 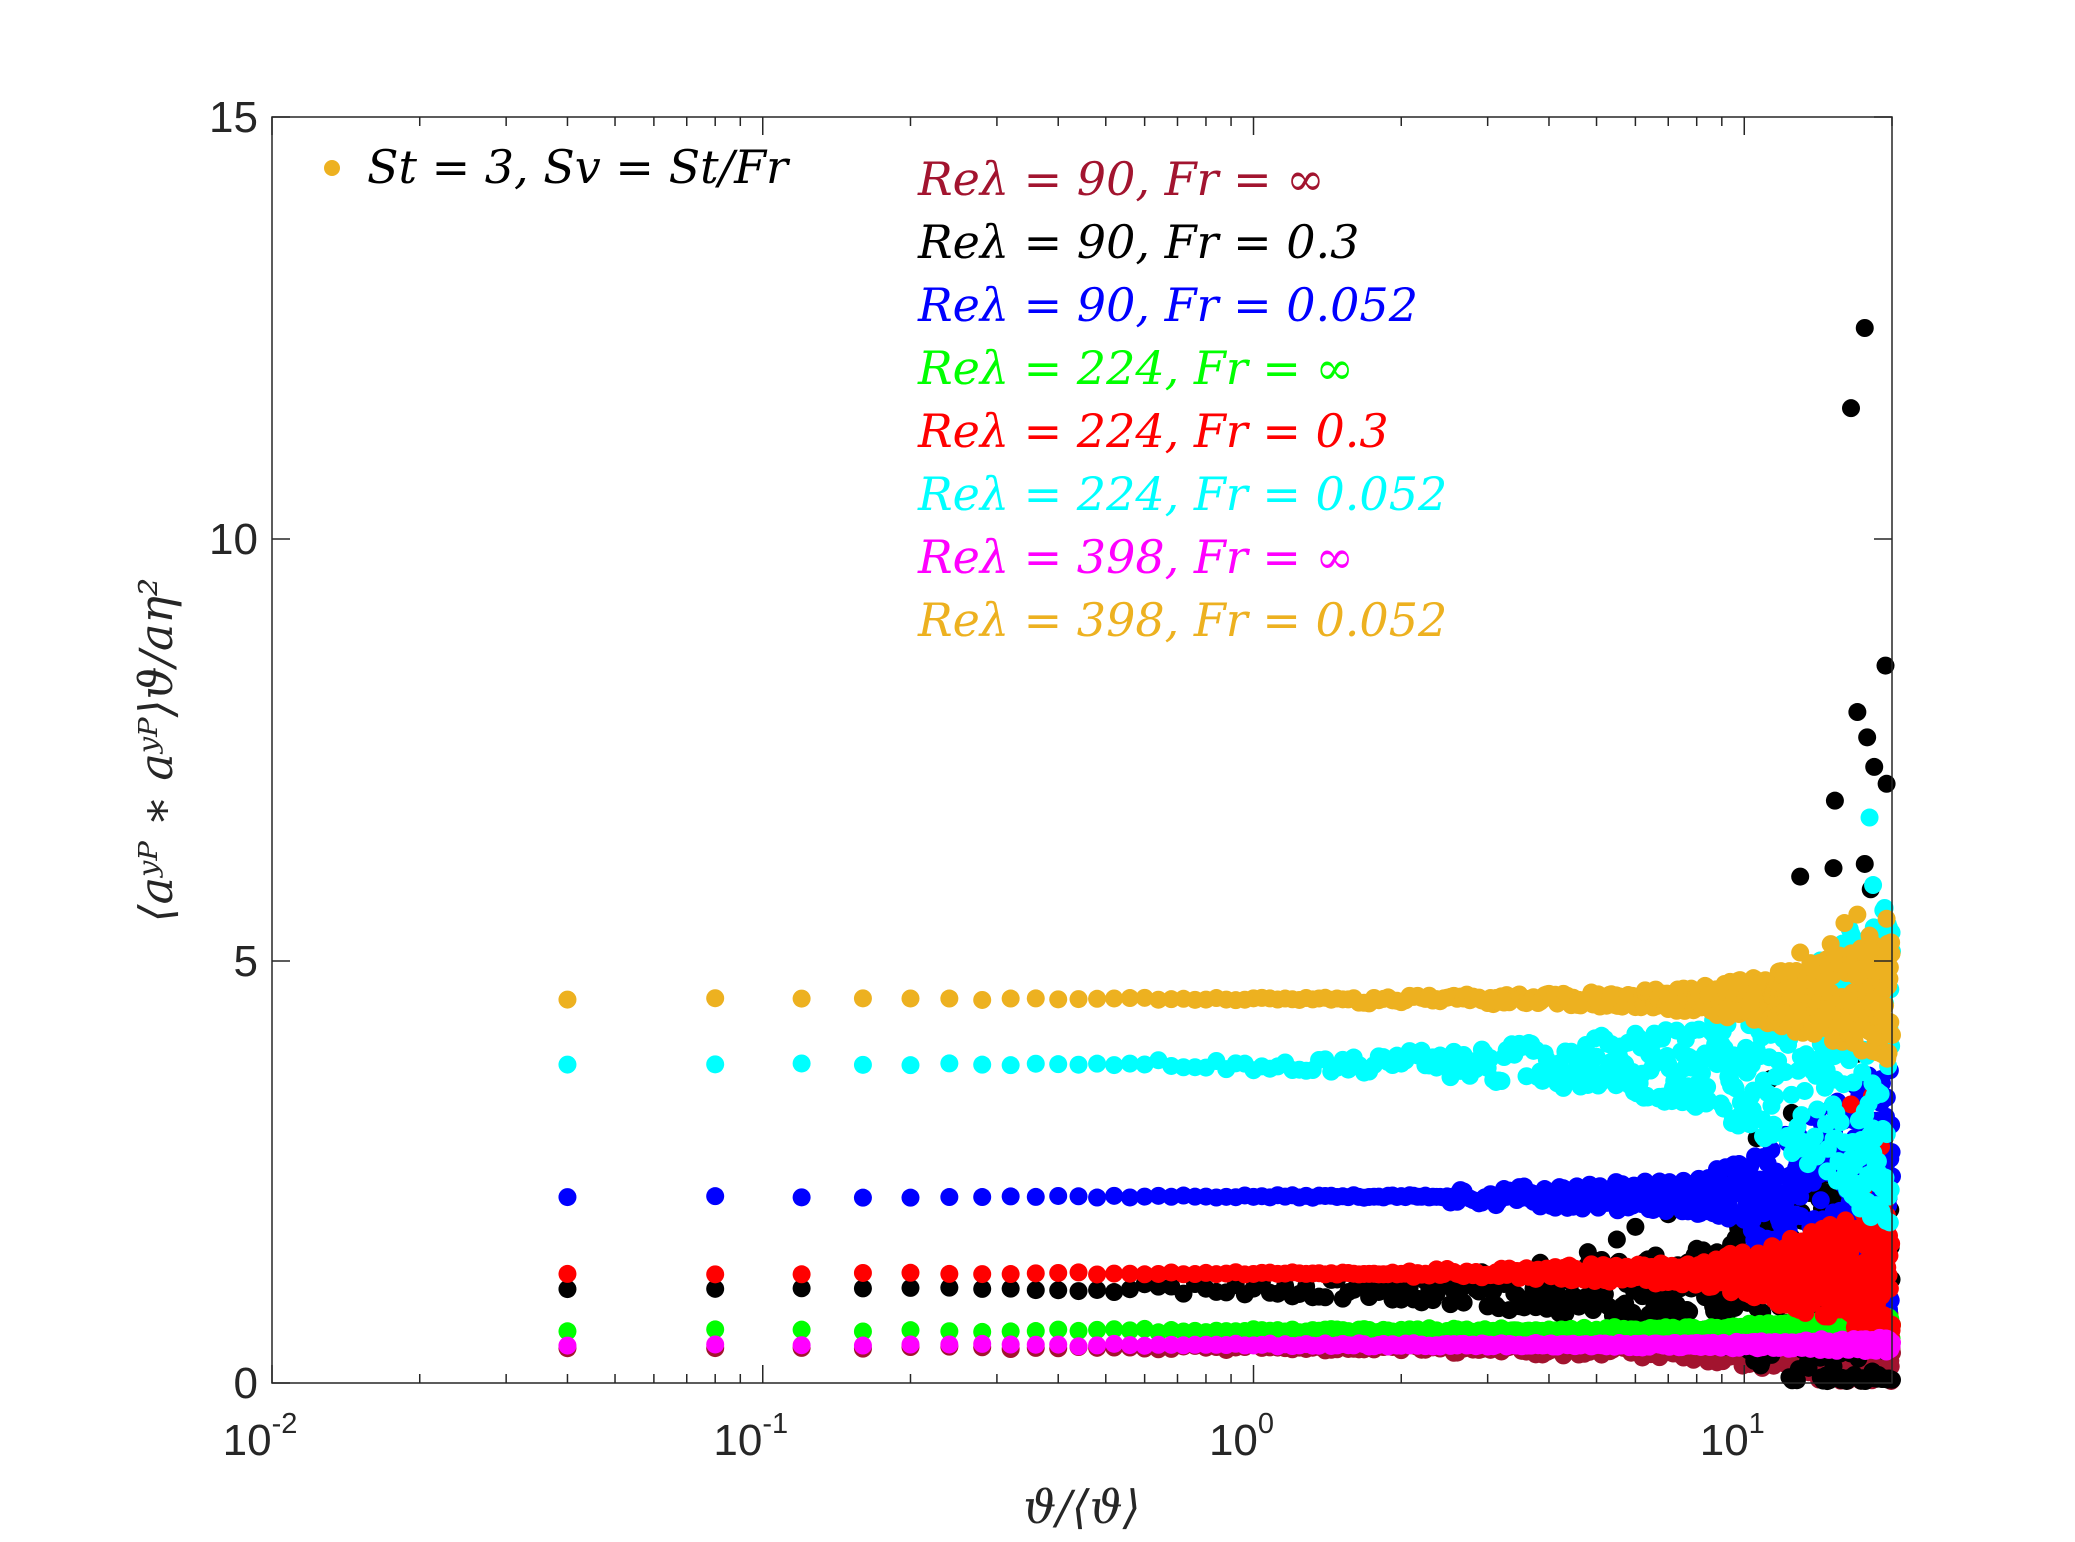 I want to click on series-markers, so click(x=1229, y=1344).